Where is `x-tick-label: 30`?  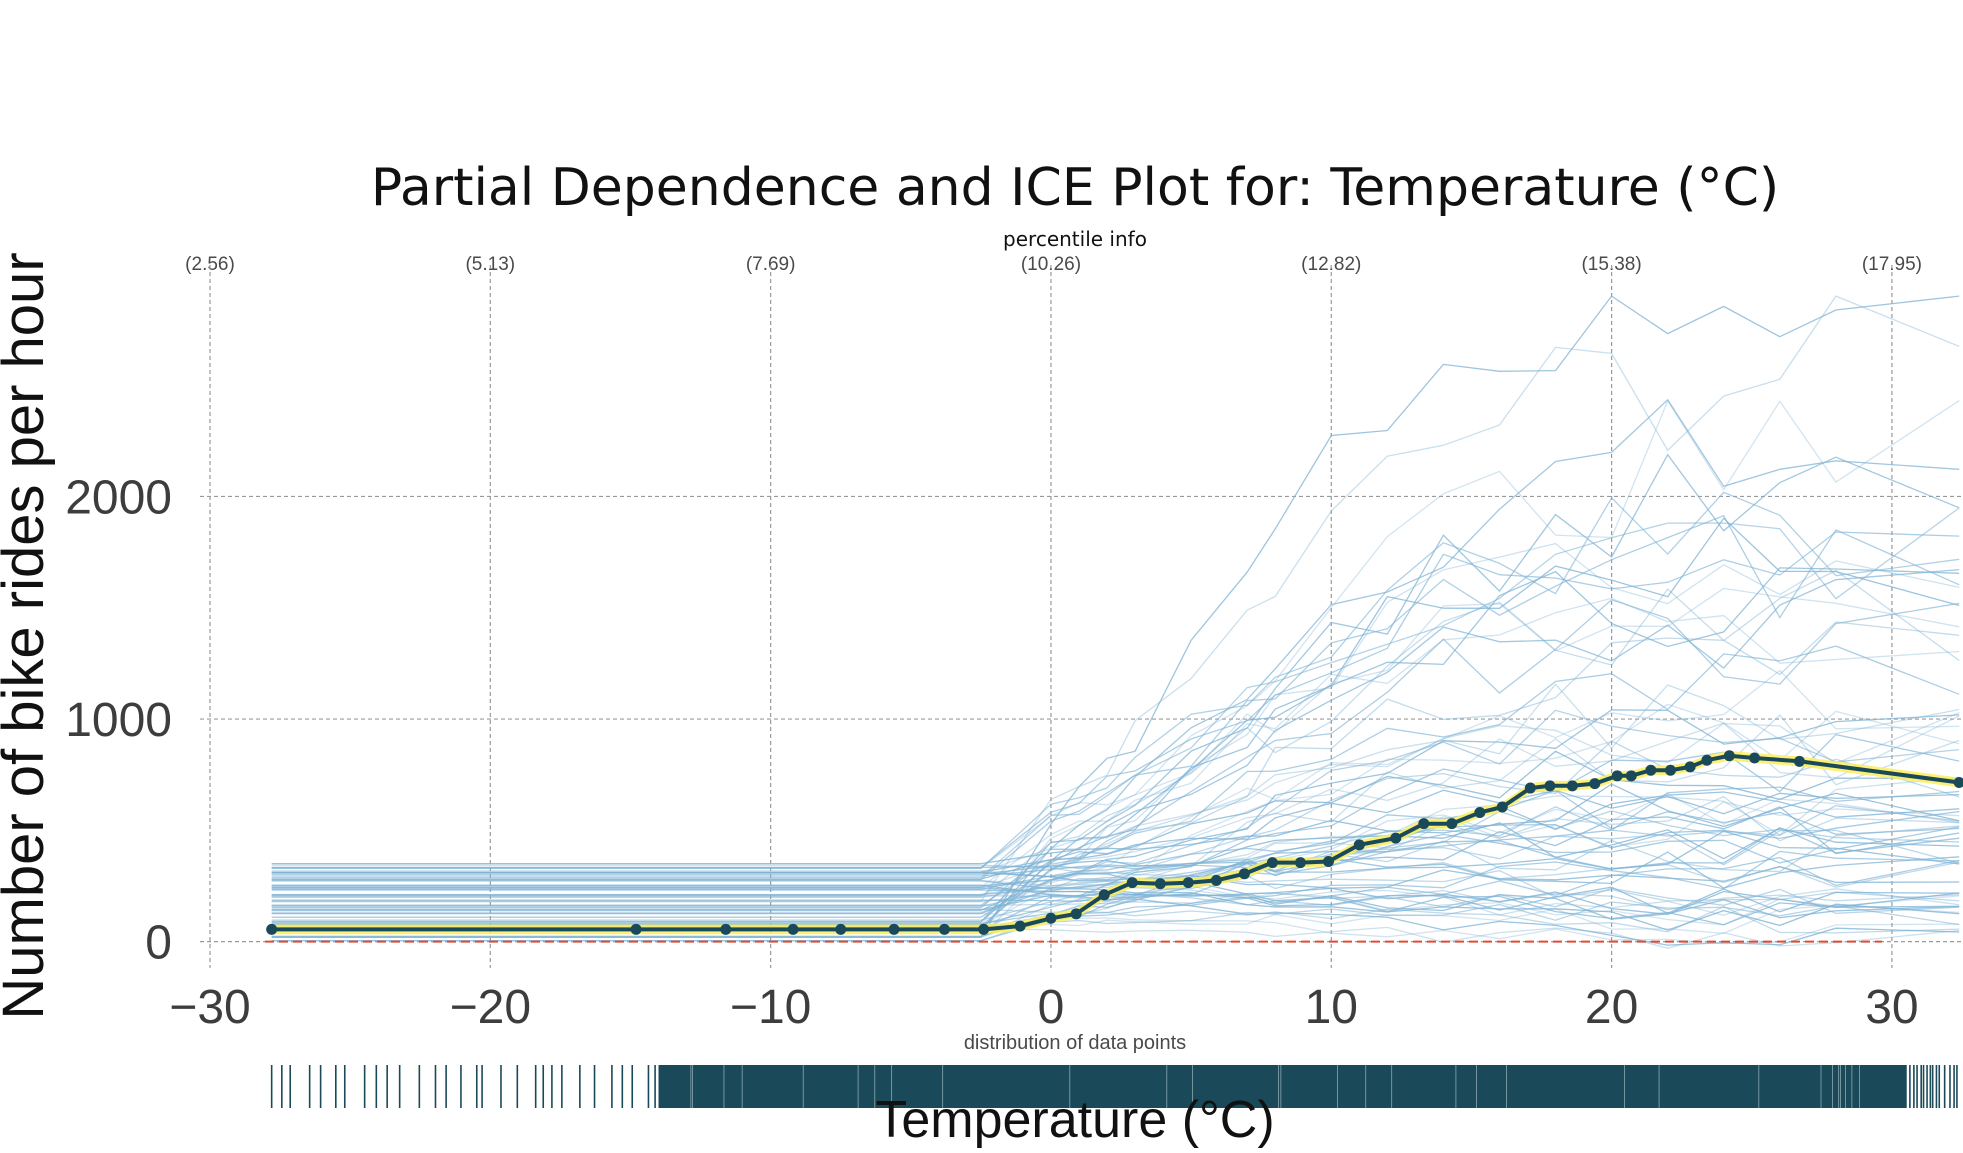 x-tick-label: 30 is located at coordinates (1891, 1007).